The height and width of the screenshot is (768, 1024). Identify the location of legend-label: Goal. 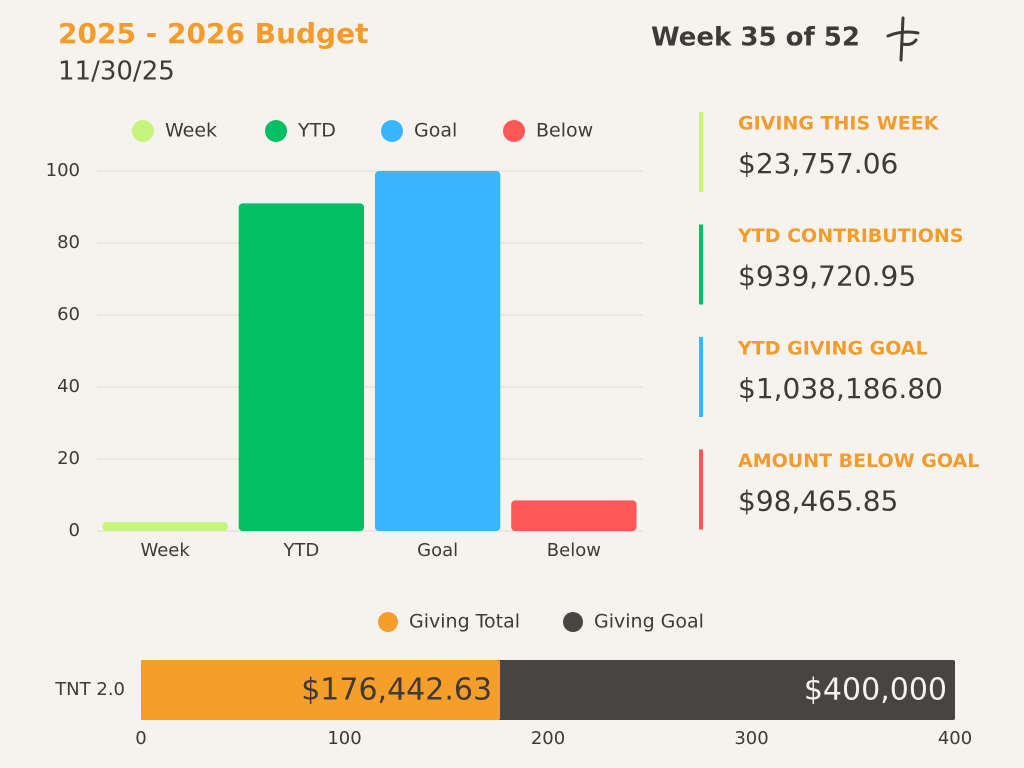
(435, 131).